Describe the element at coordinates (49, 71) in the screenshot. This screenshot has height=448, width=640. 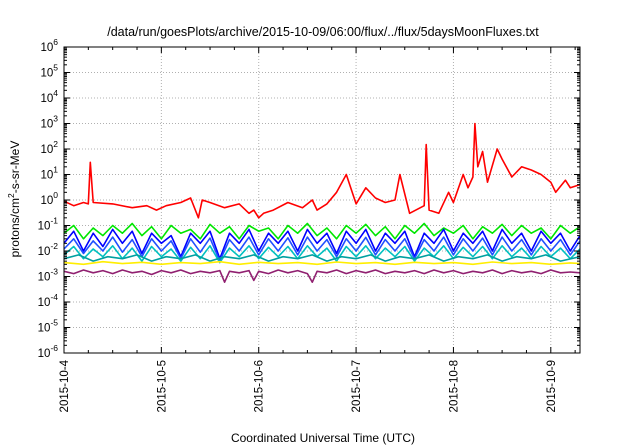
I see `y-tick-label: 10⁵` at that location.